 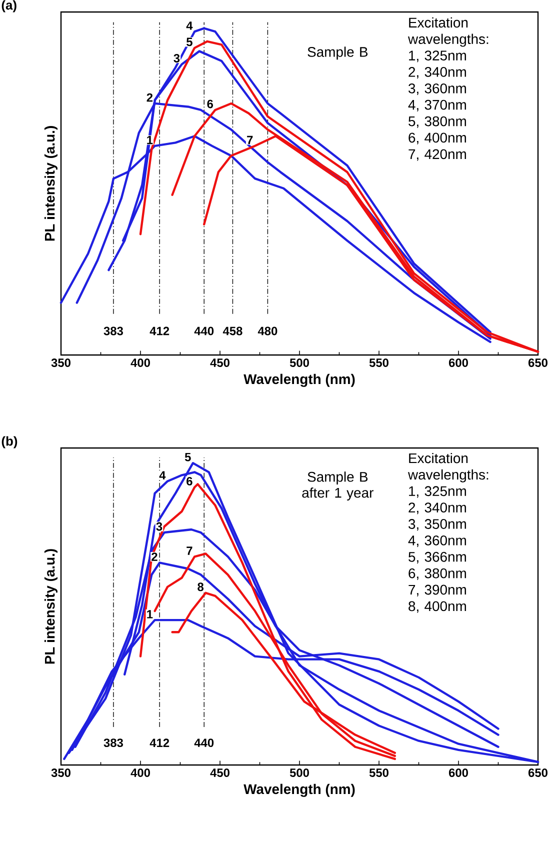 I want to click on annotation: 7, 390nm, so click(x=437, y=590).